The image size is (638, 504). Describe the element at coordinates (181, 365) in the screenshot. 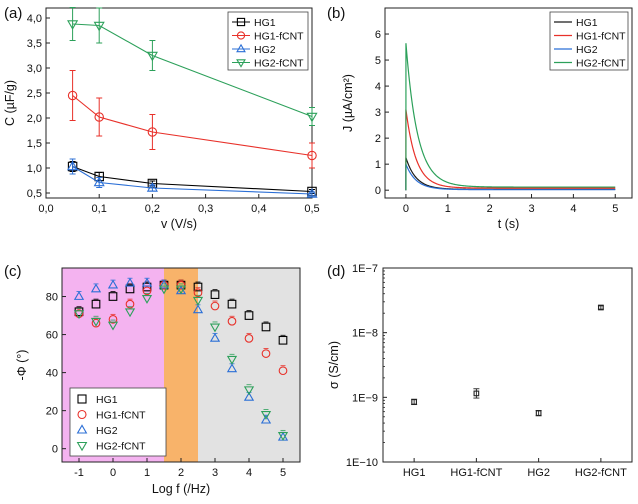

I see `c-frequency-region` at that location.